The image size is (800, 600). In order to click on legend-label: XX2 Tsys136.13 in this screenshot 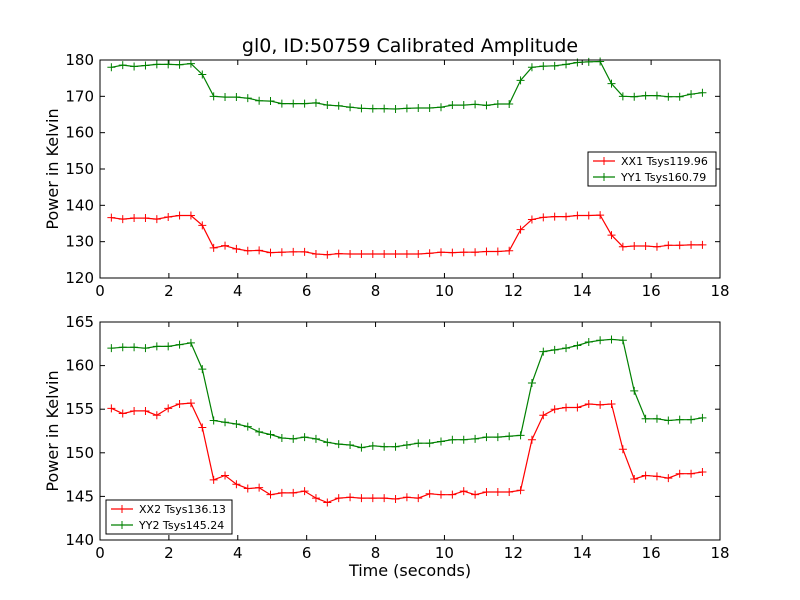, I will do `click(182, 509)`.